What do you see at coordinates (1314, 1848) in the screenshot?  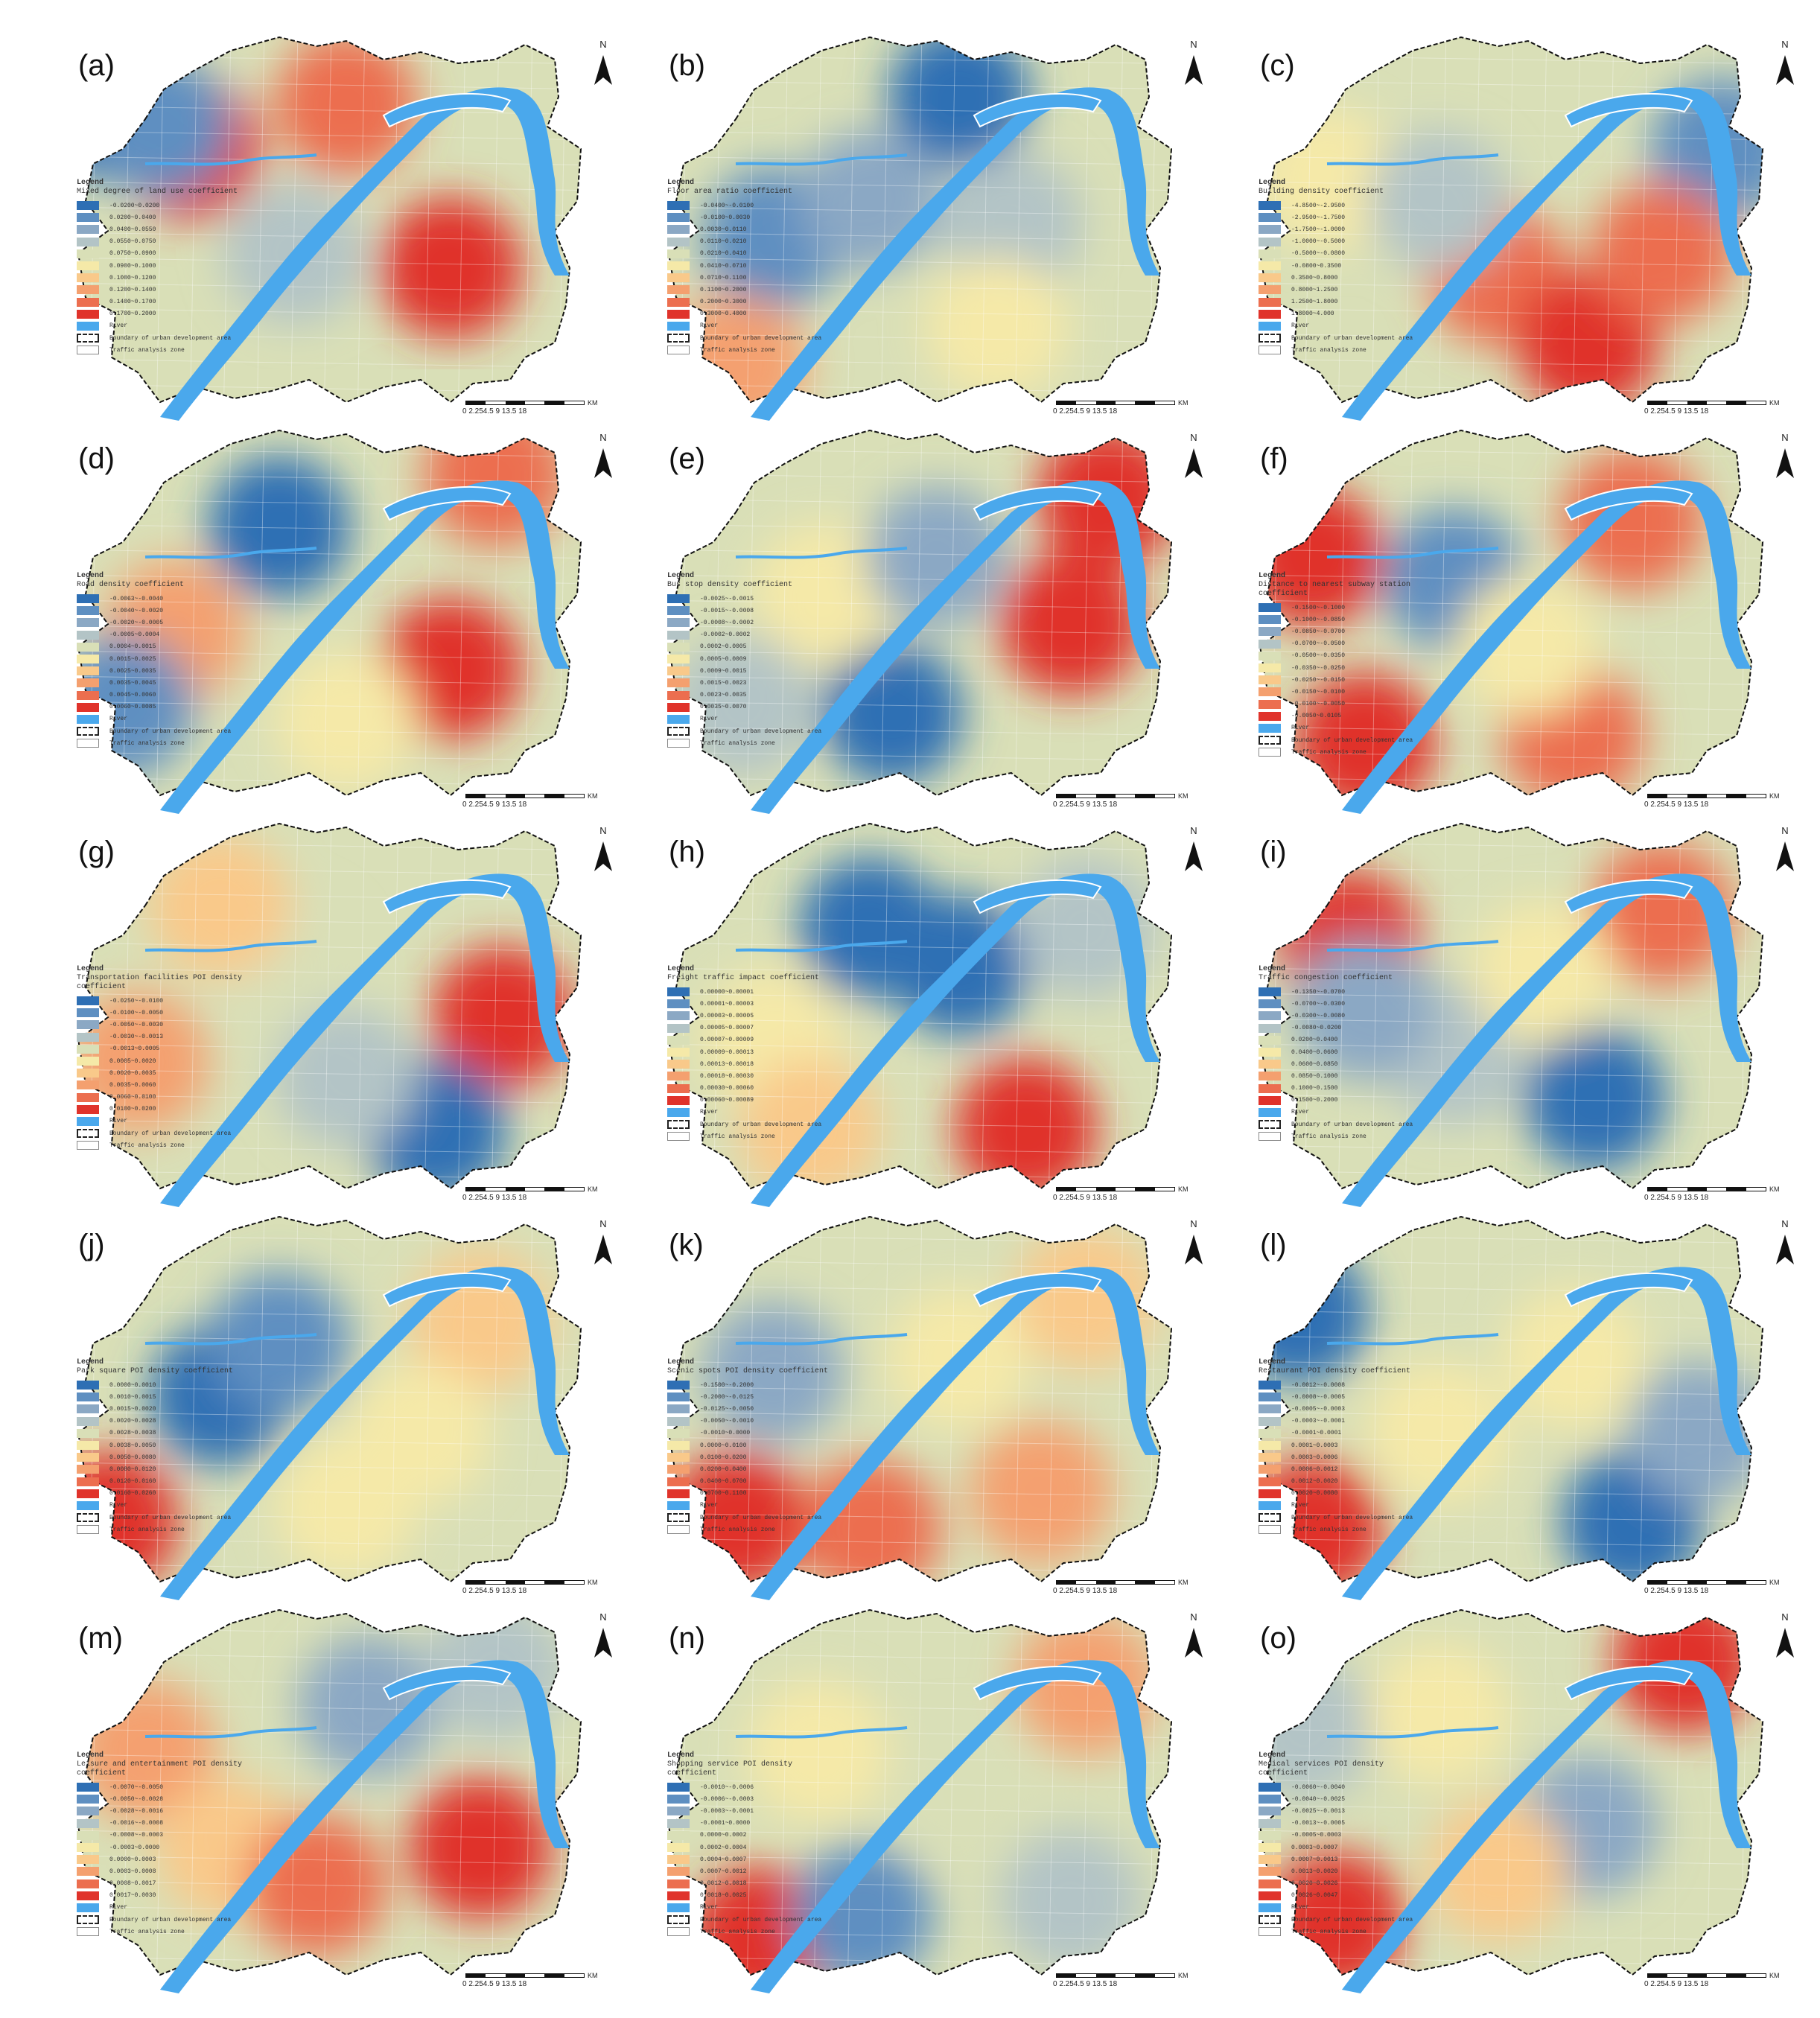 I see `legend-class-range: 0.0003~0.0007` at bounding box center [1314, 1848].